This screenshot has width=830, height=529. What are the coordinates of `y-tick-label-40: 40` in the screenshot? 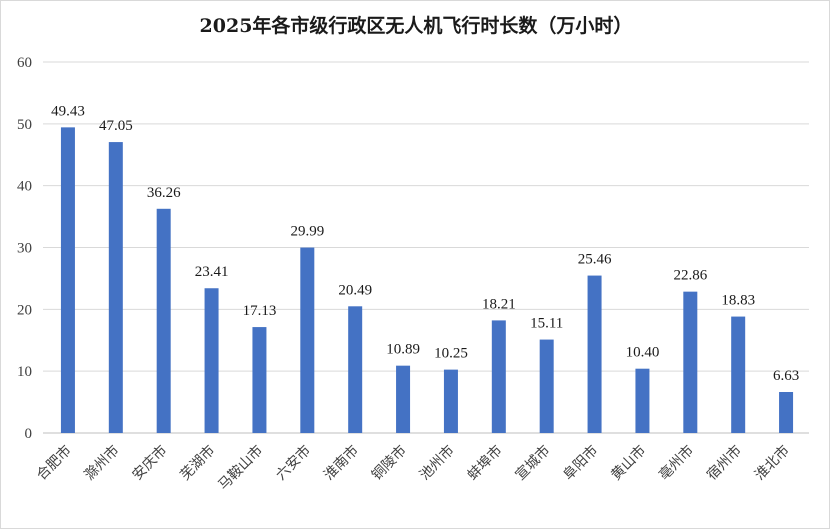 It's located at (24, 187).